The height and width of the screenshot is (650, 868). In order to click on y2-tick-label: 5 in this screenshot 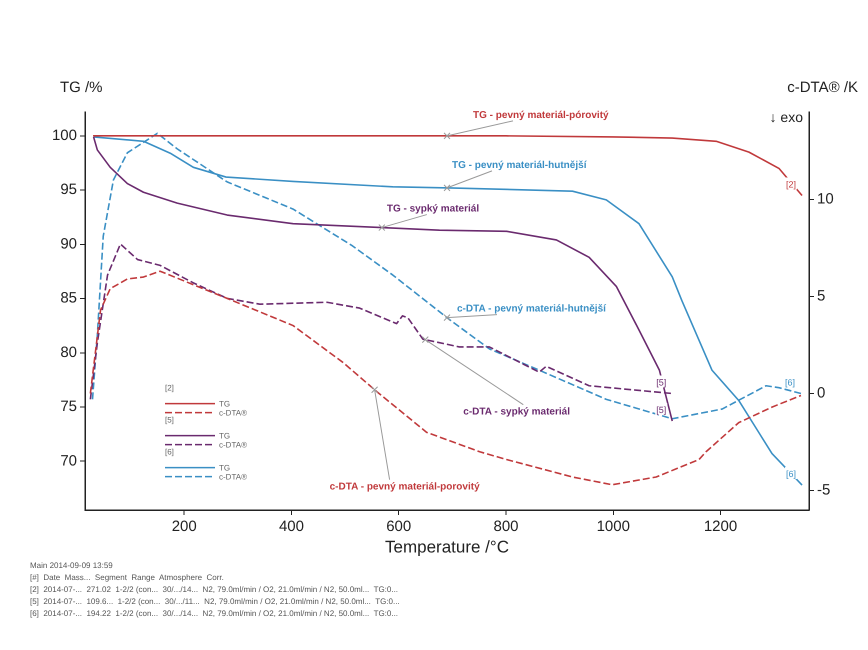, I will do `click(821, 296)`.